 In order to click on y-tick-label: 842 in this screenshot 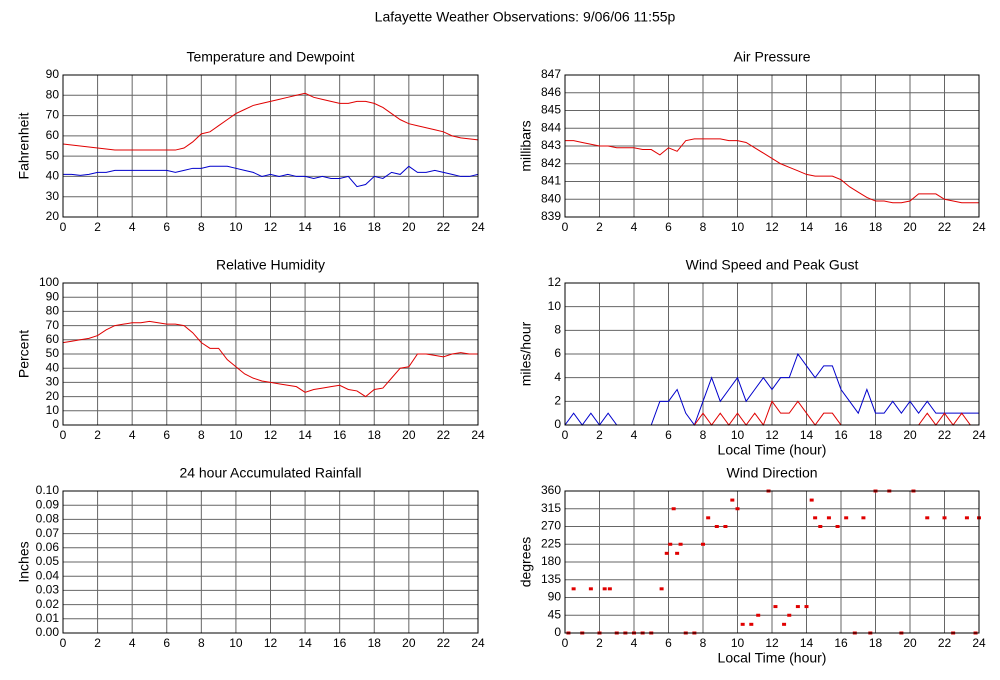, I will do `click(551, 163)`.